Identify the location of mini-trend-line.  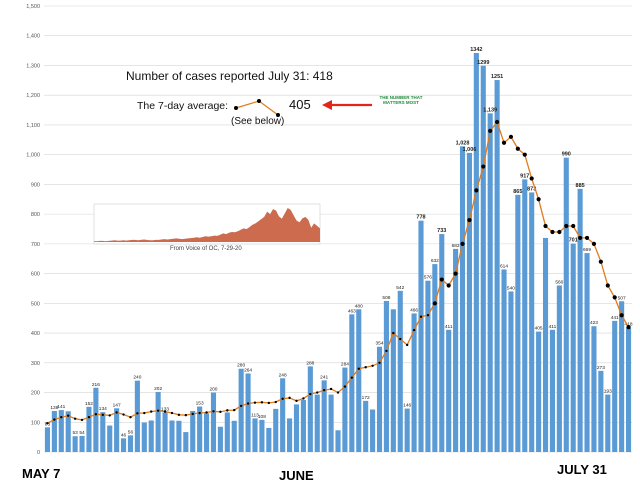
(257, 108).